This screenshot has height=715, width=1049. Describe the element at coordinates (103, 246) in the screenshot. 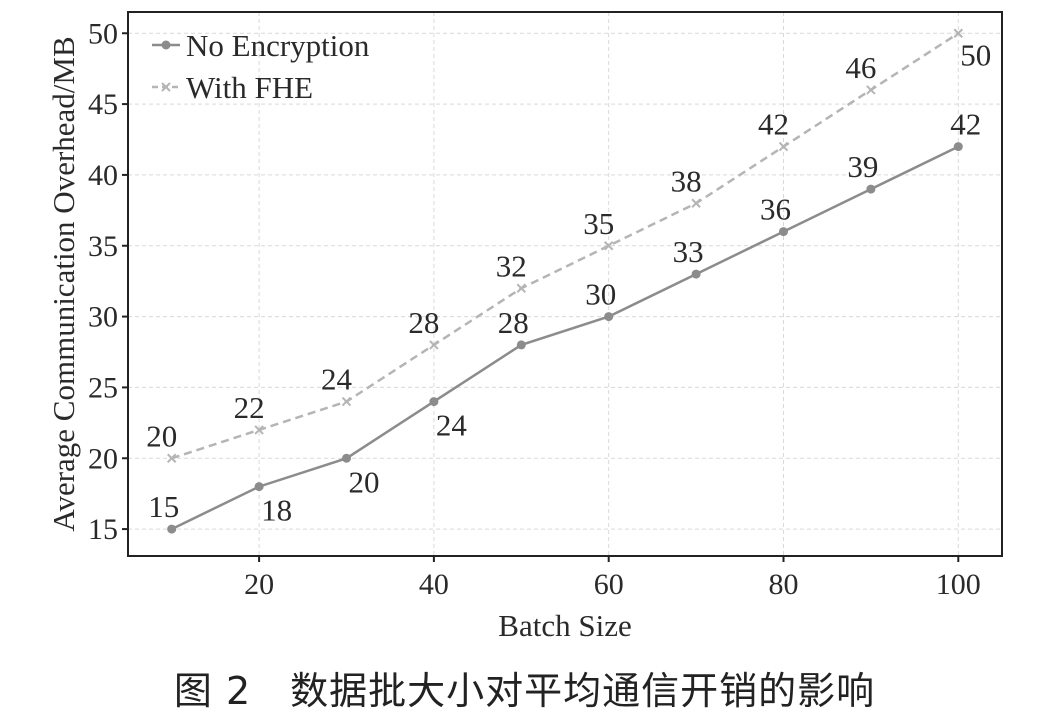

I see `y-tick-label: 35` at that location.